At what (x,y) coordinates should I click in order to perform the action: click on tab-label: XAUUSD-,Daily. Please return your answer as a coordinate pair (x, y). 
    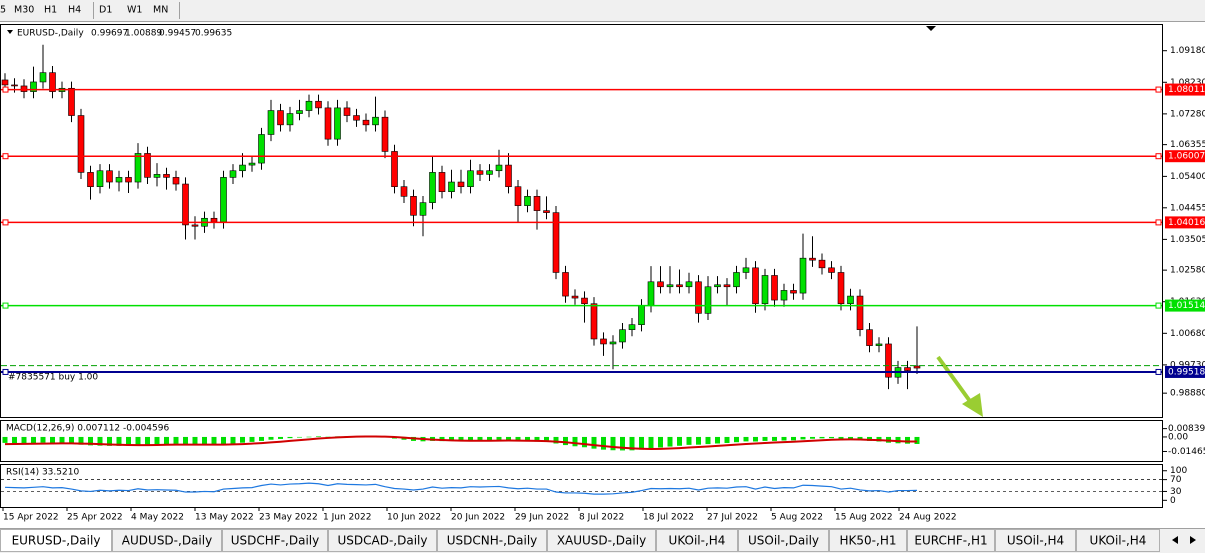
    Looking at the image, I should click on (601, 541).